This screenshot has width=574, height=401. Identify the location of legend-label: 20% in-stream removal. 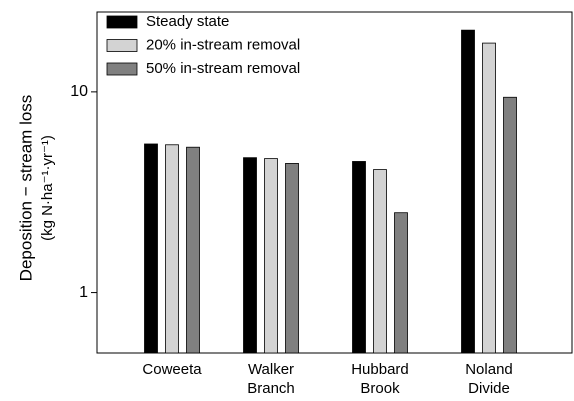
(223, 44).